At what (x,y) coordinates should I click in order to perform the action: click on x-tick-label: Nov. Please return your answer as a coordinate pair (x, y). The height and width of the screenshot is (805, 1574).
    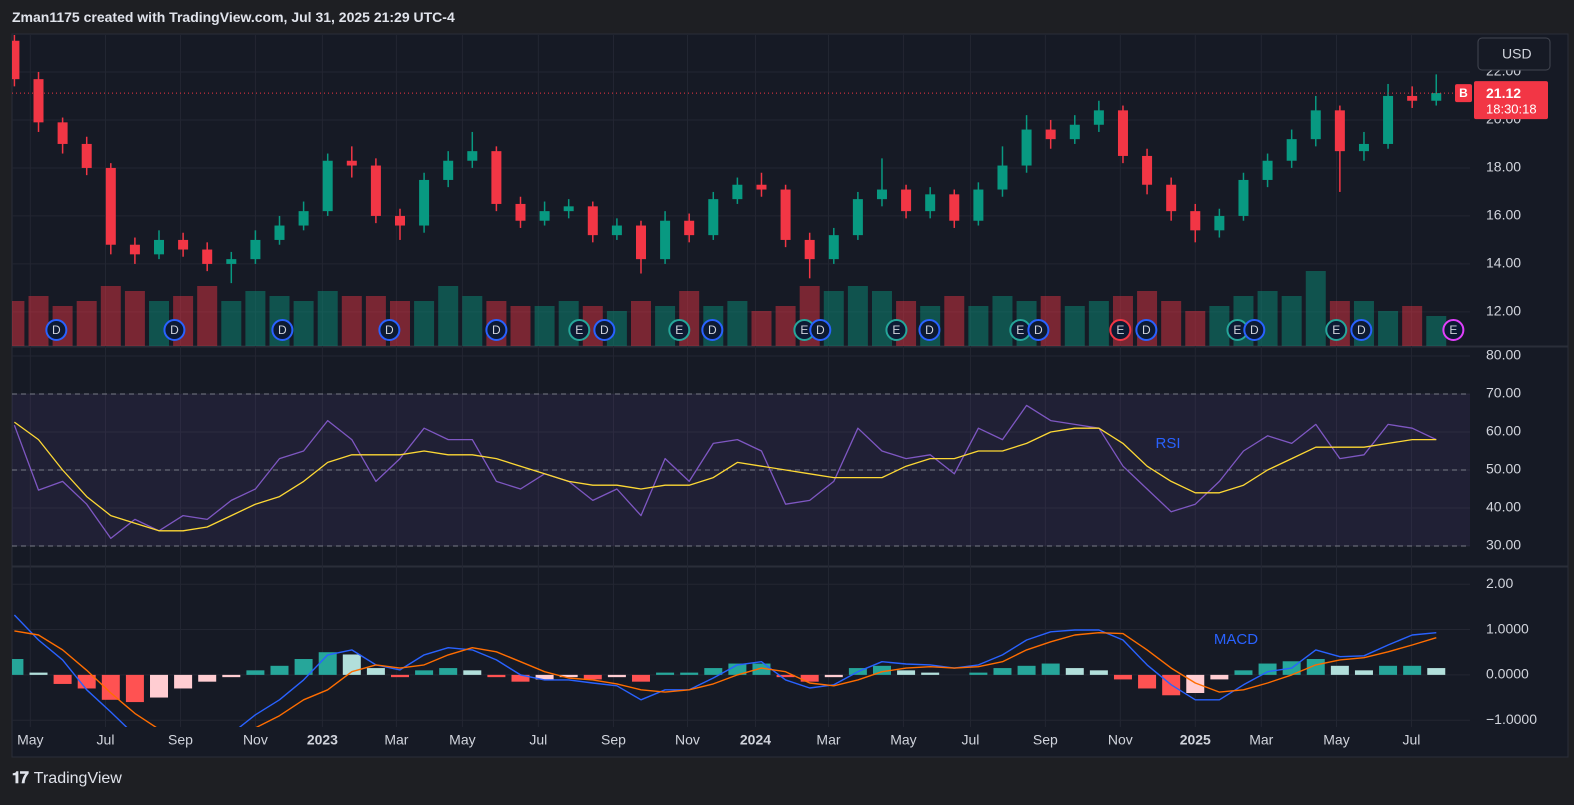
    Looking at the image, I should click on (1120, 740).